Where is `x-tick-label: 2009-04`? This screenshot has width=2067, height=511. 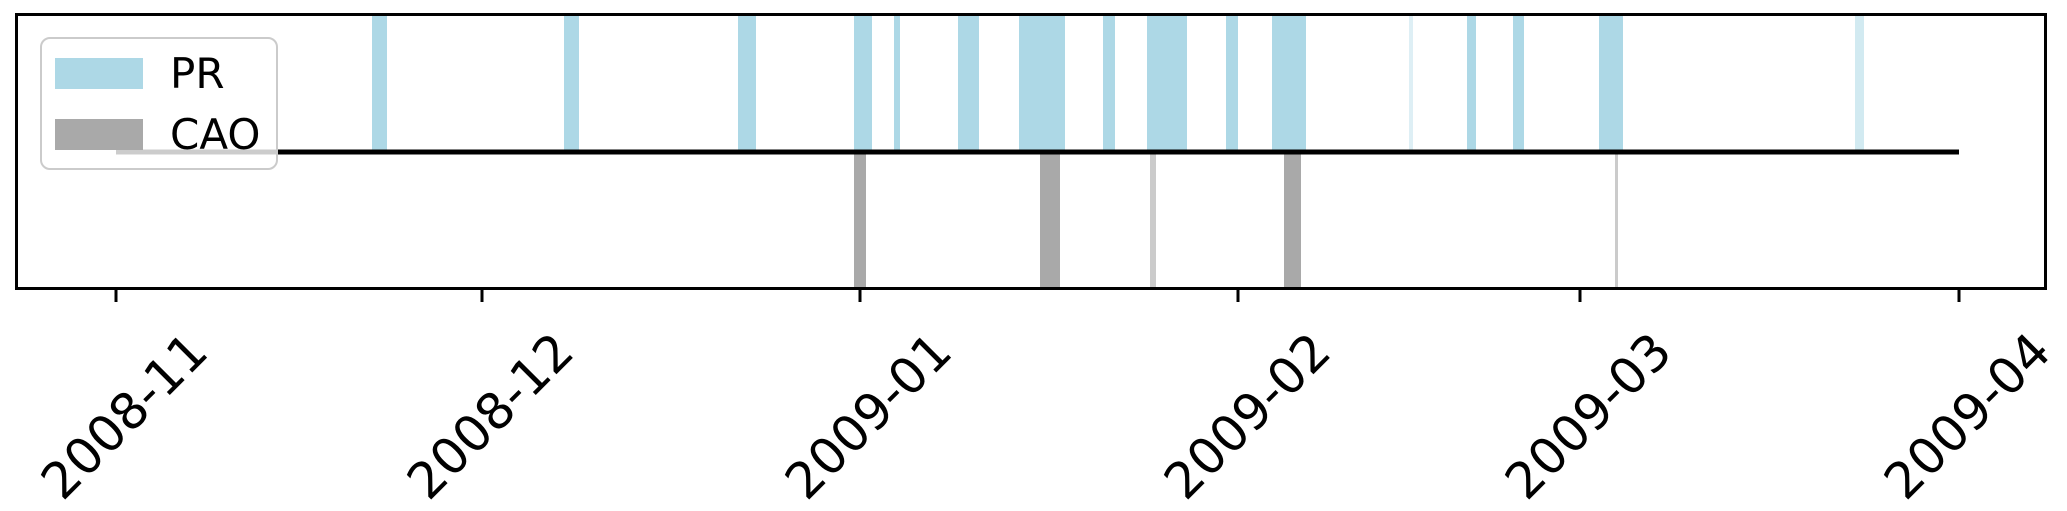
x-tick-label: 2009-04 is located at coordinates (1967, 416).